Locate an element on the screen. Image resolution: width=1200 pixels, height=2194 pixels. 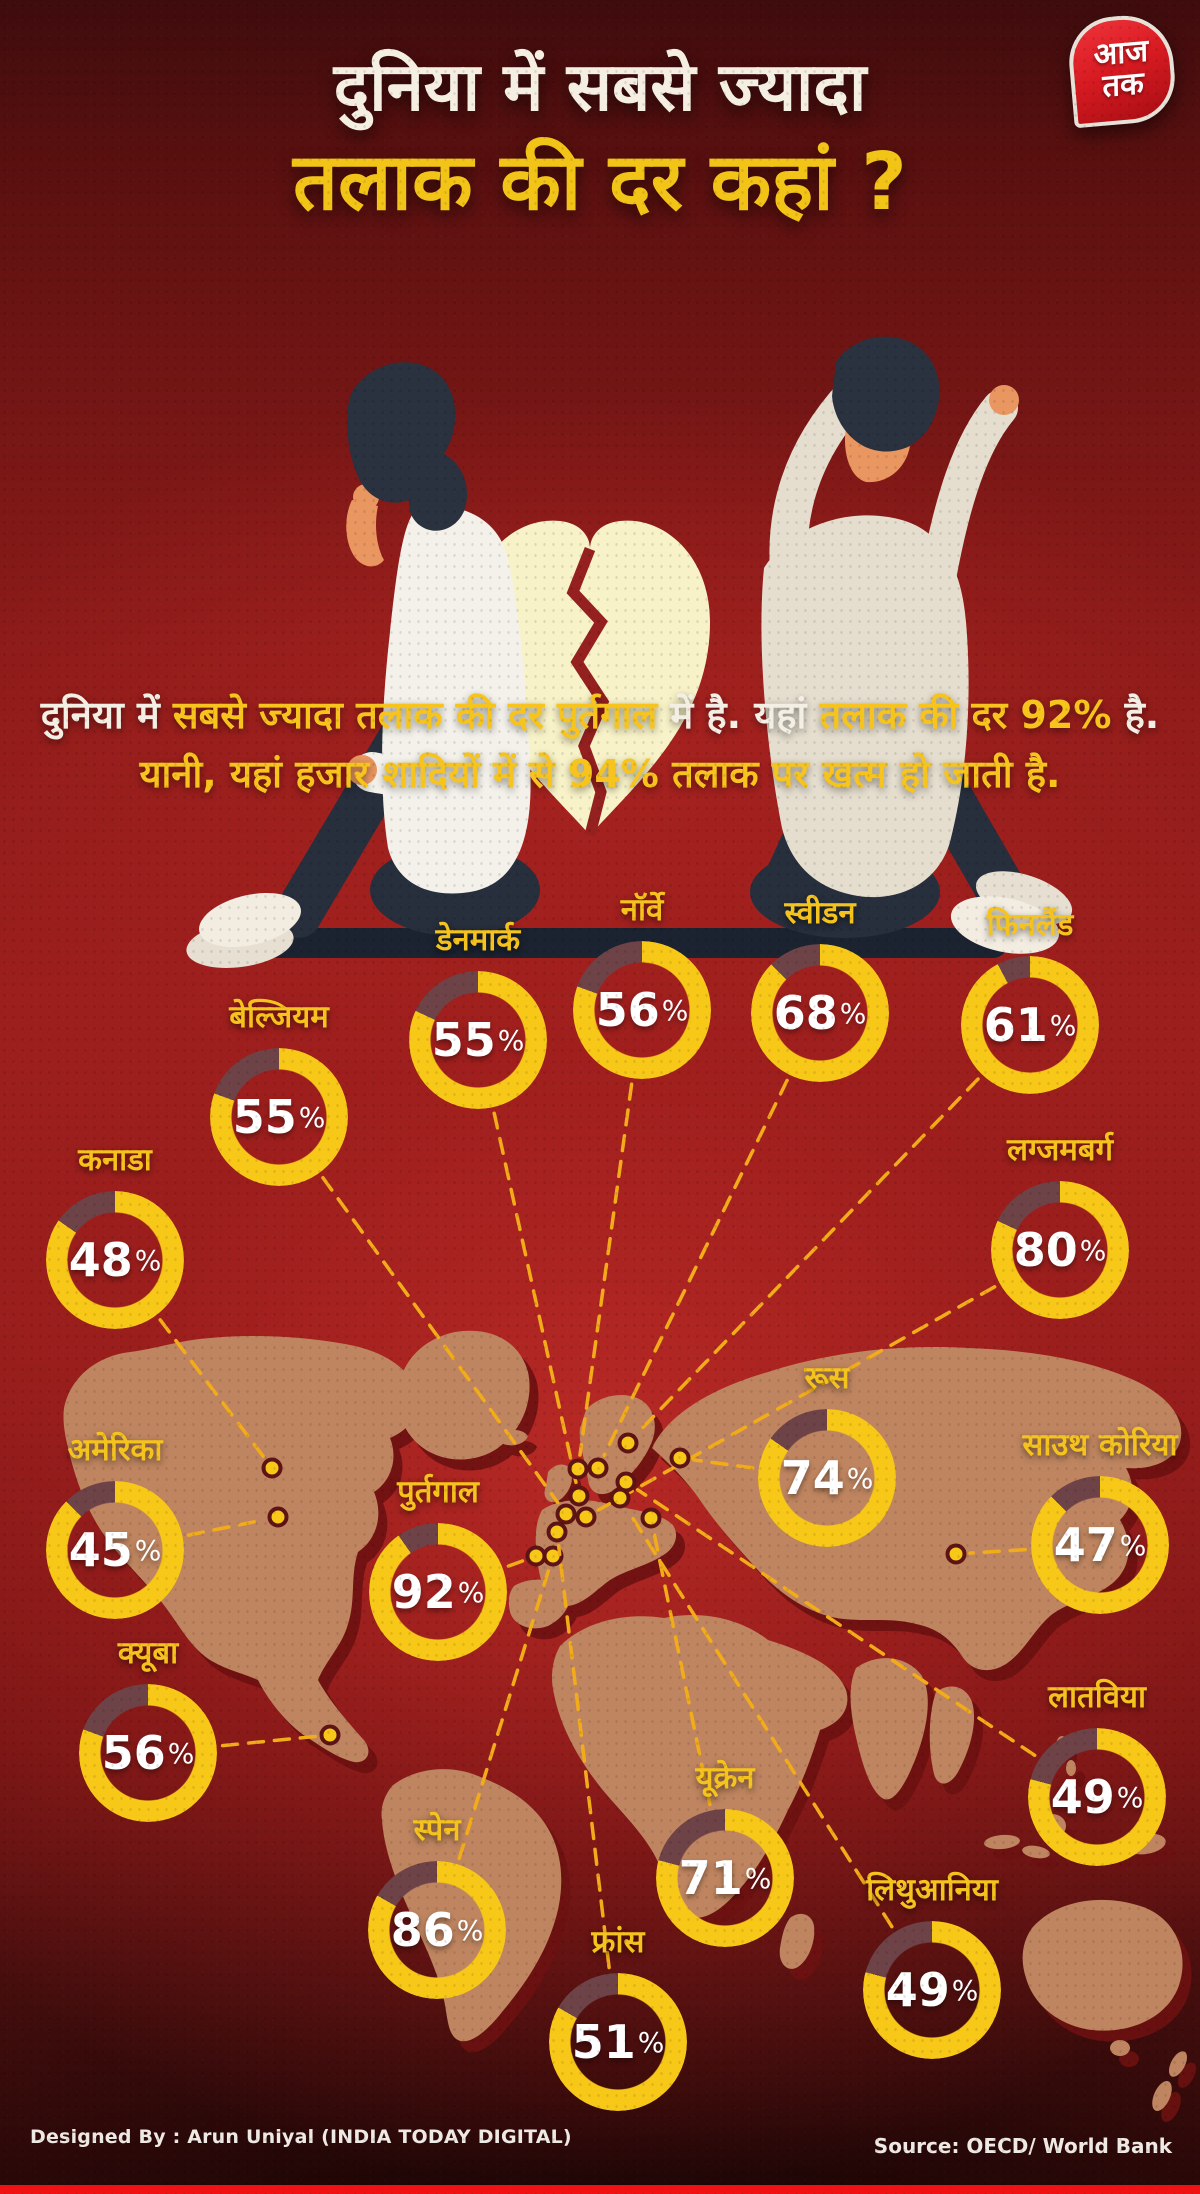
country-label: स्वीडन is located at coordinates (820, 913).